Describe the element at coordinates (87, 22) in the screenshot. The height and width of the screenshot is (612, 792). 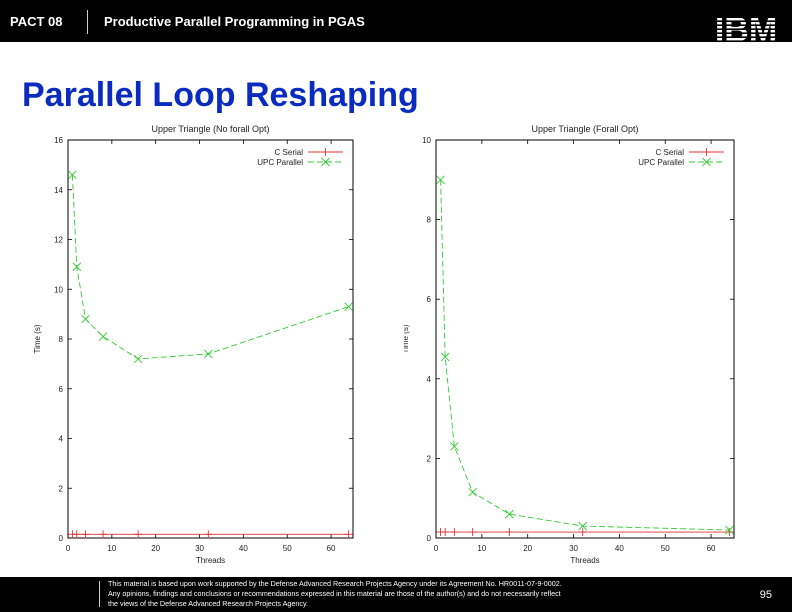
I see `header-divider` at that location.